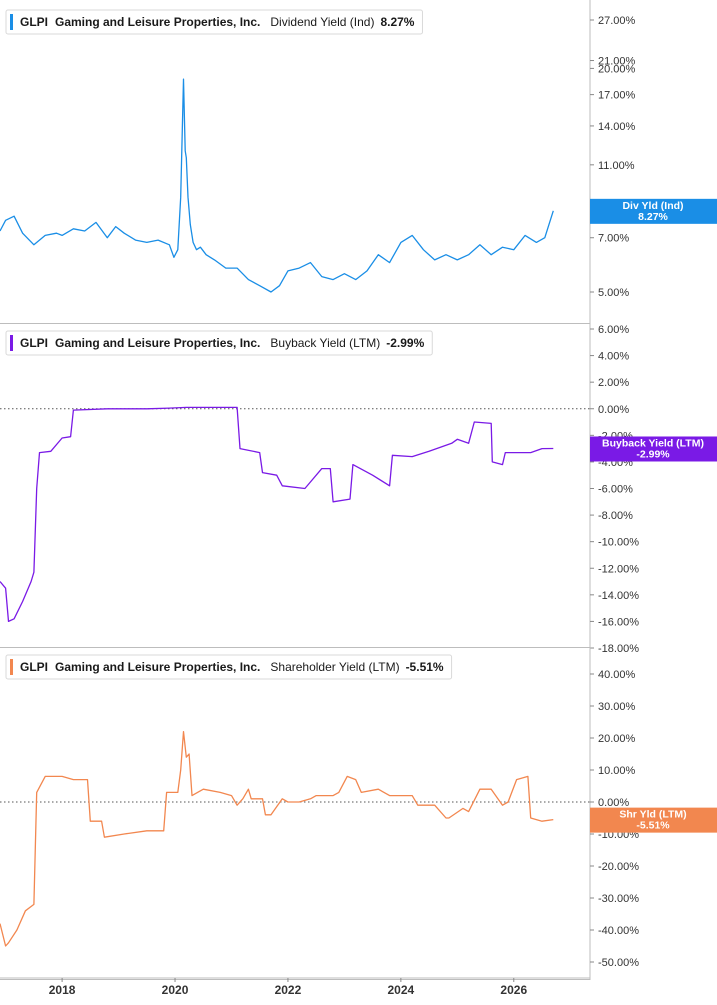 Image resolution: width=717 pixels, height=1005 pixels. I want to click on y-tick-label: -20.00%, so click(618, 867).